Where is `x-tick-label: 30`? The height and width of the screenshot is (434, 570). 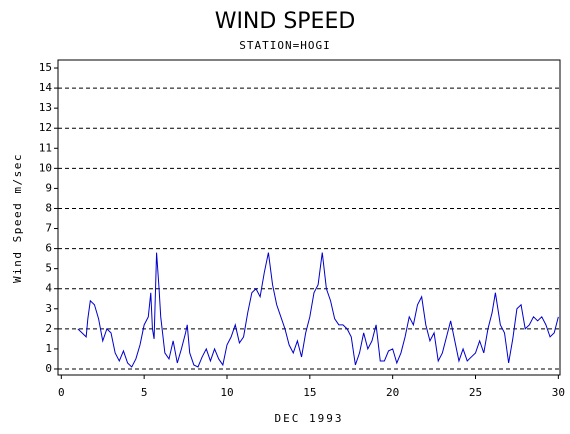 x-tick-label: 30 is located at coordinates (558, 392).